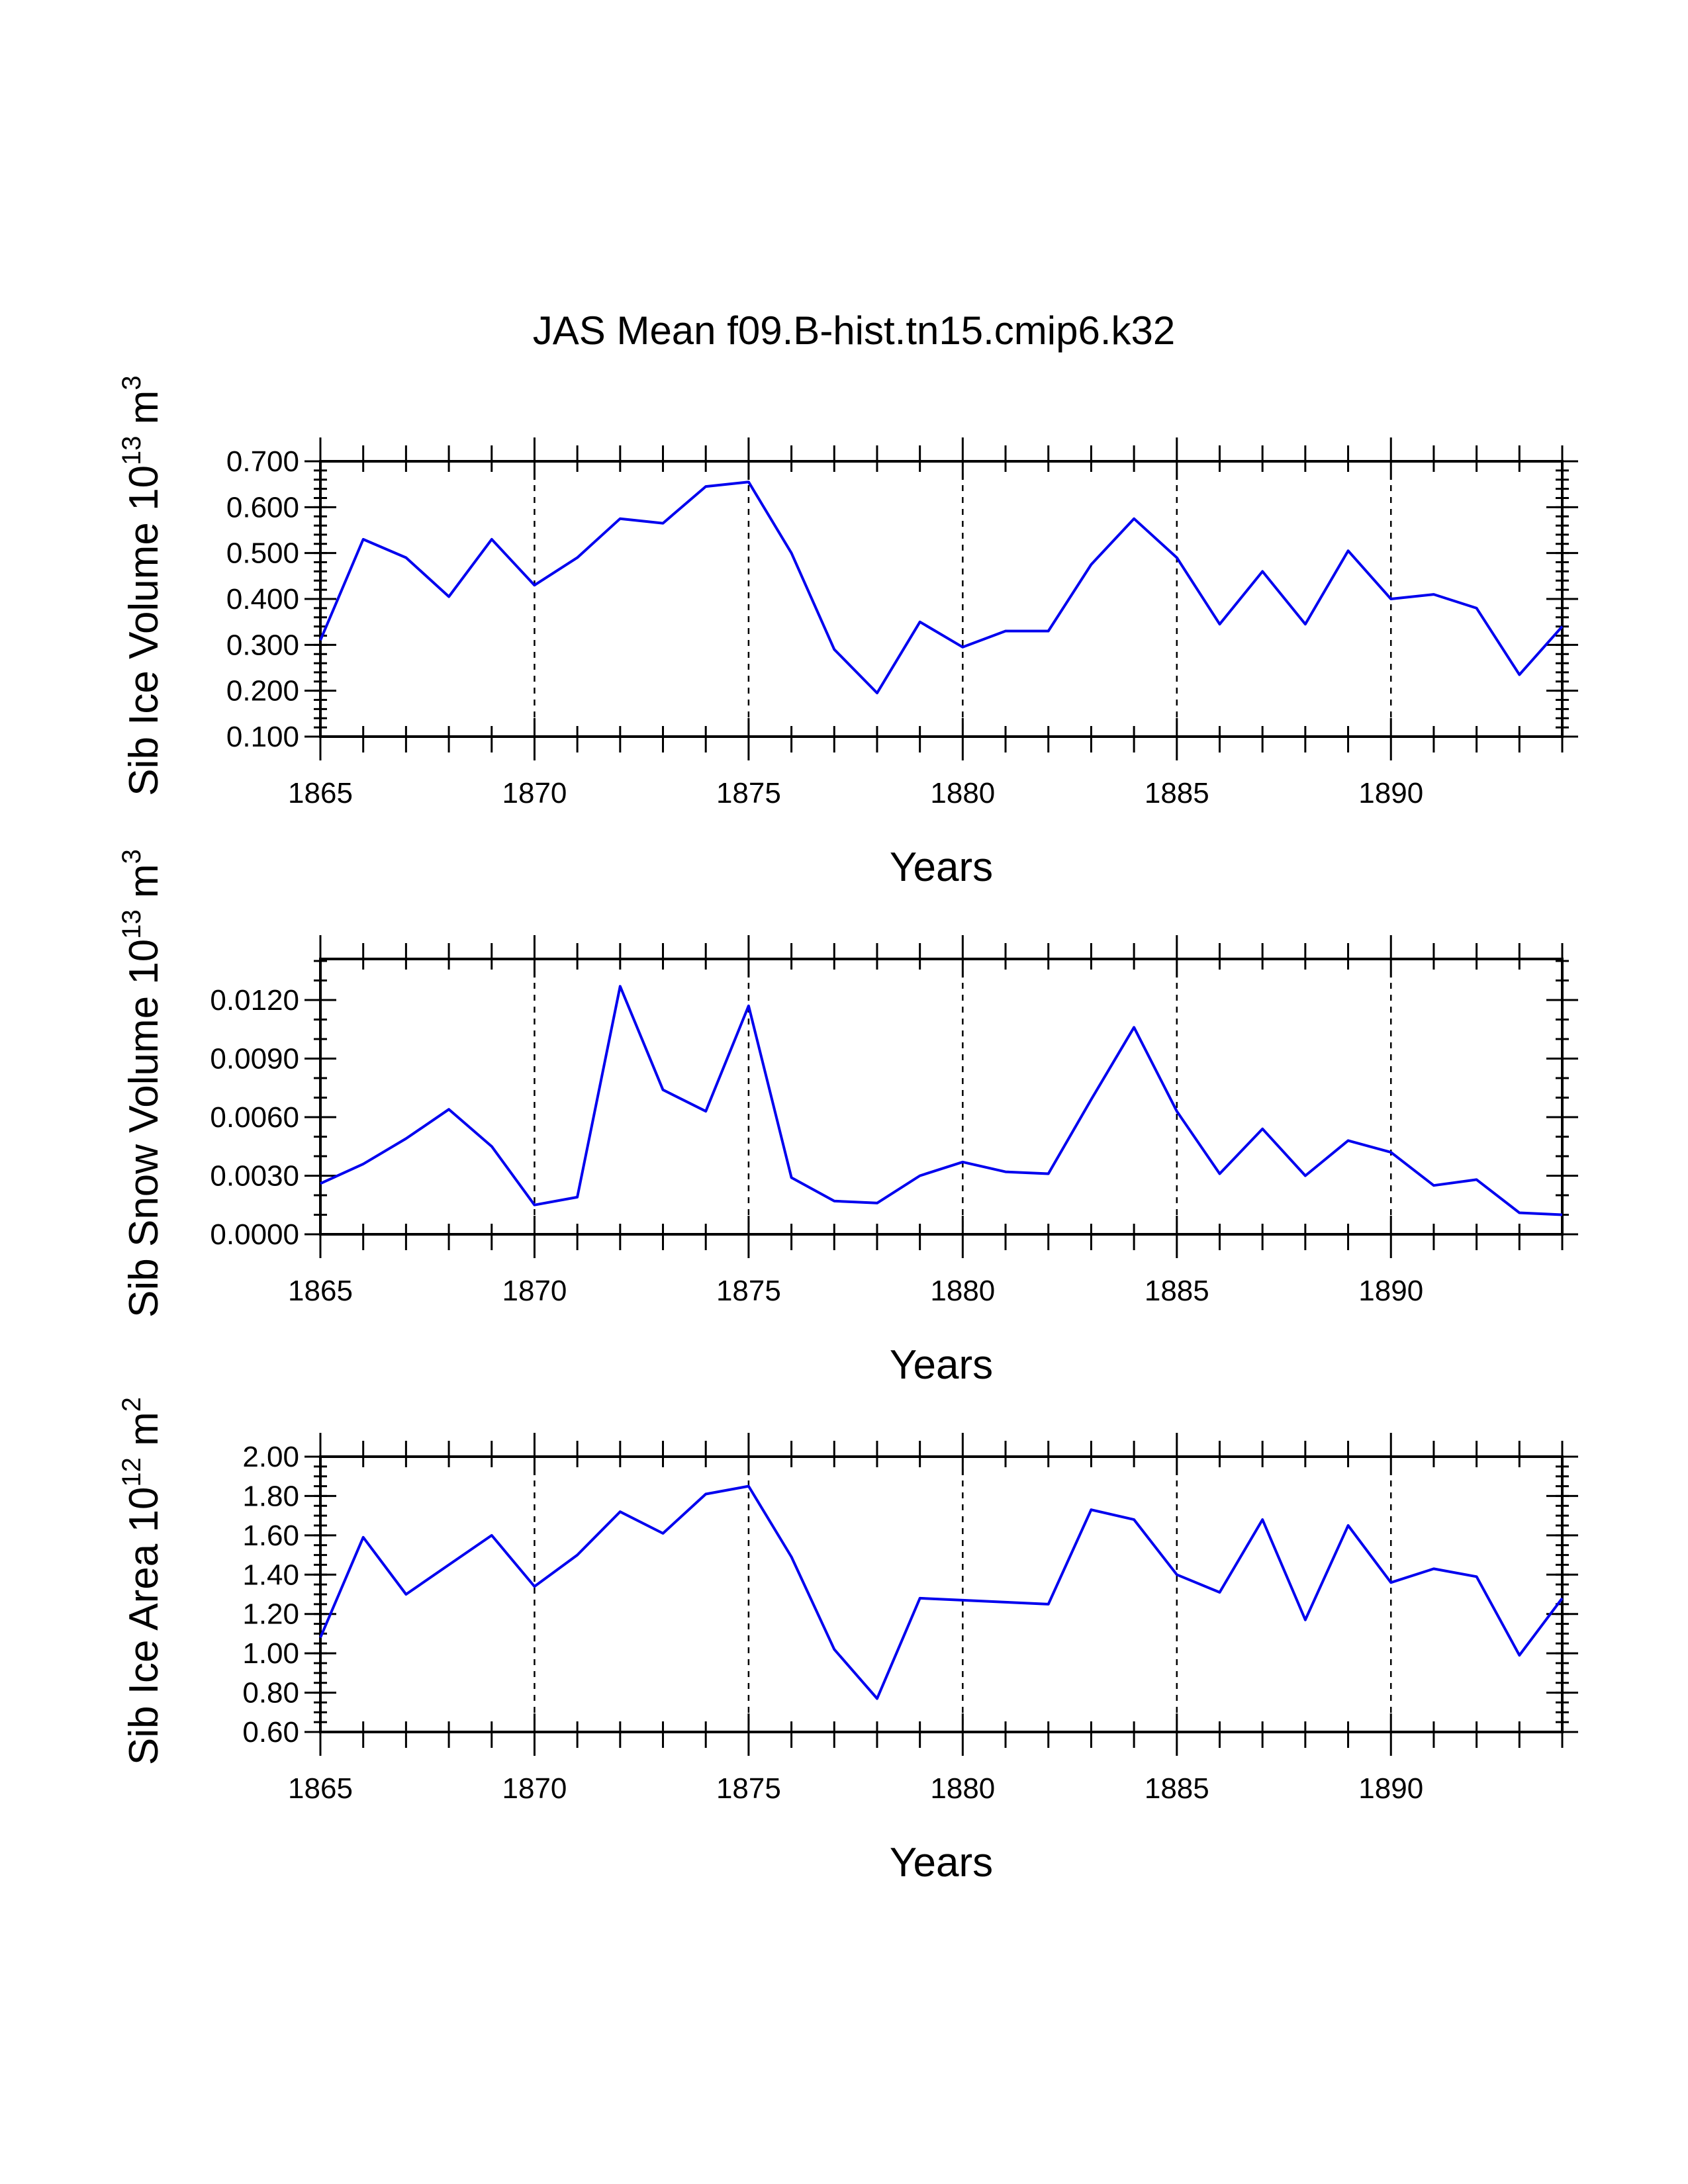  Describe the element at coordinates (270, 1496) in the screenshot. I see `y-tick-label: 1.80` at that location.